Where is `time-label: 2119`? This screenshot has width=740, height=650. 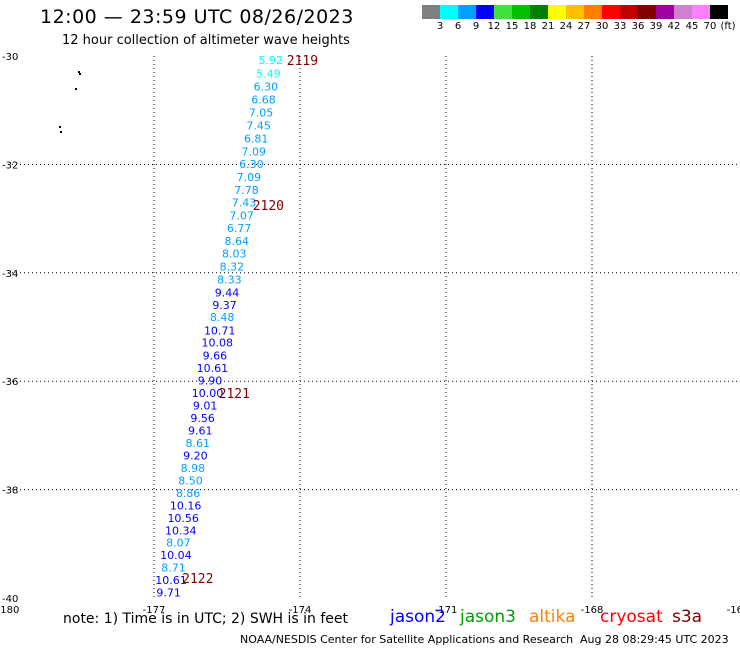
time-label: 2119 is located at coordinates (302, 61).